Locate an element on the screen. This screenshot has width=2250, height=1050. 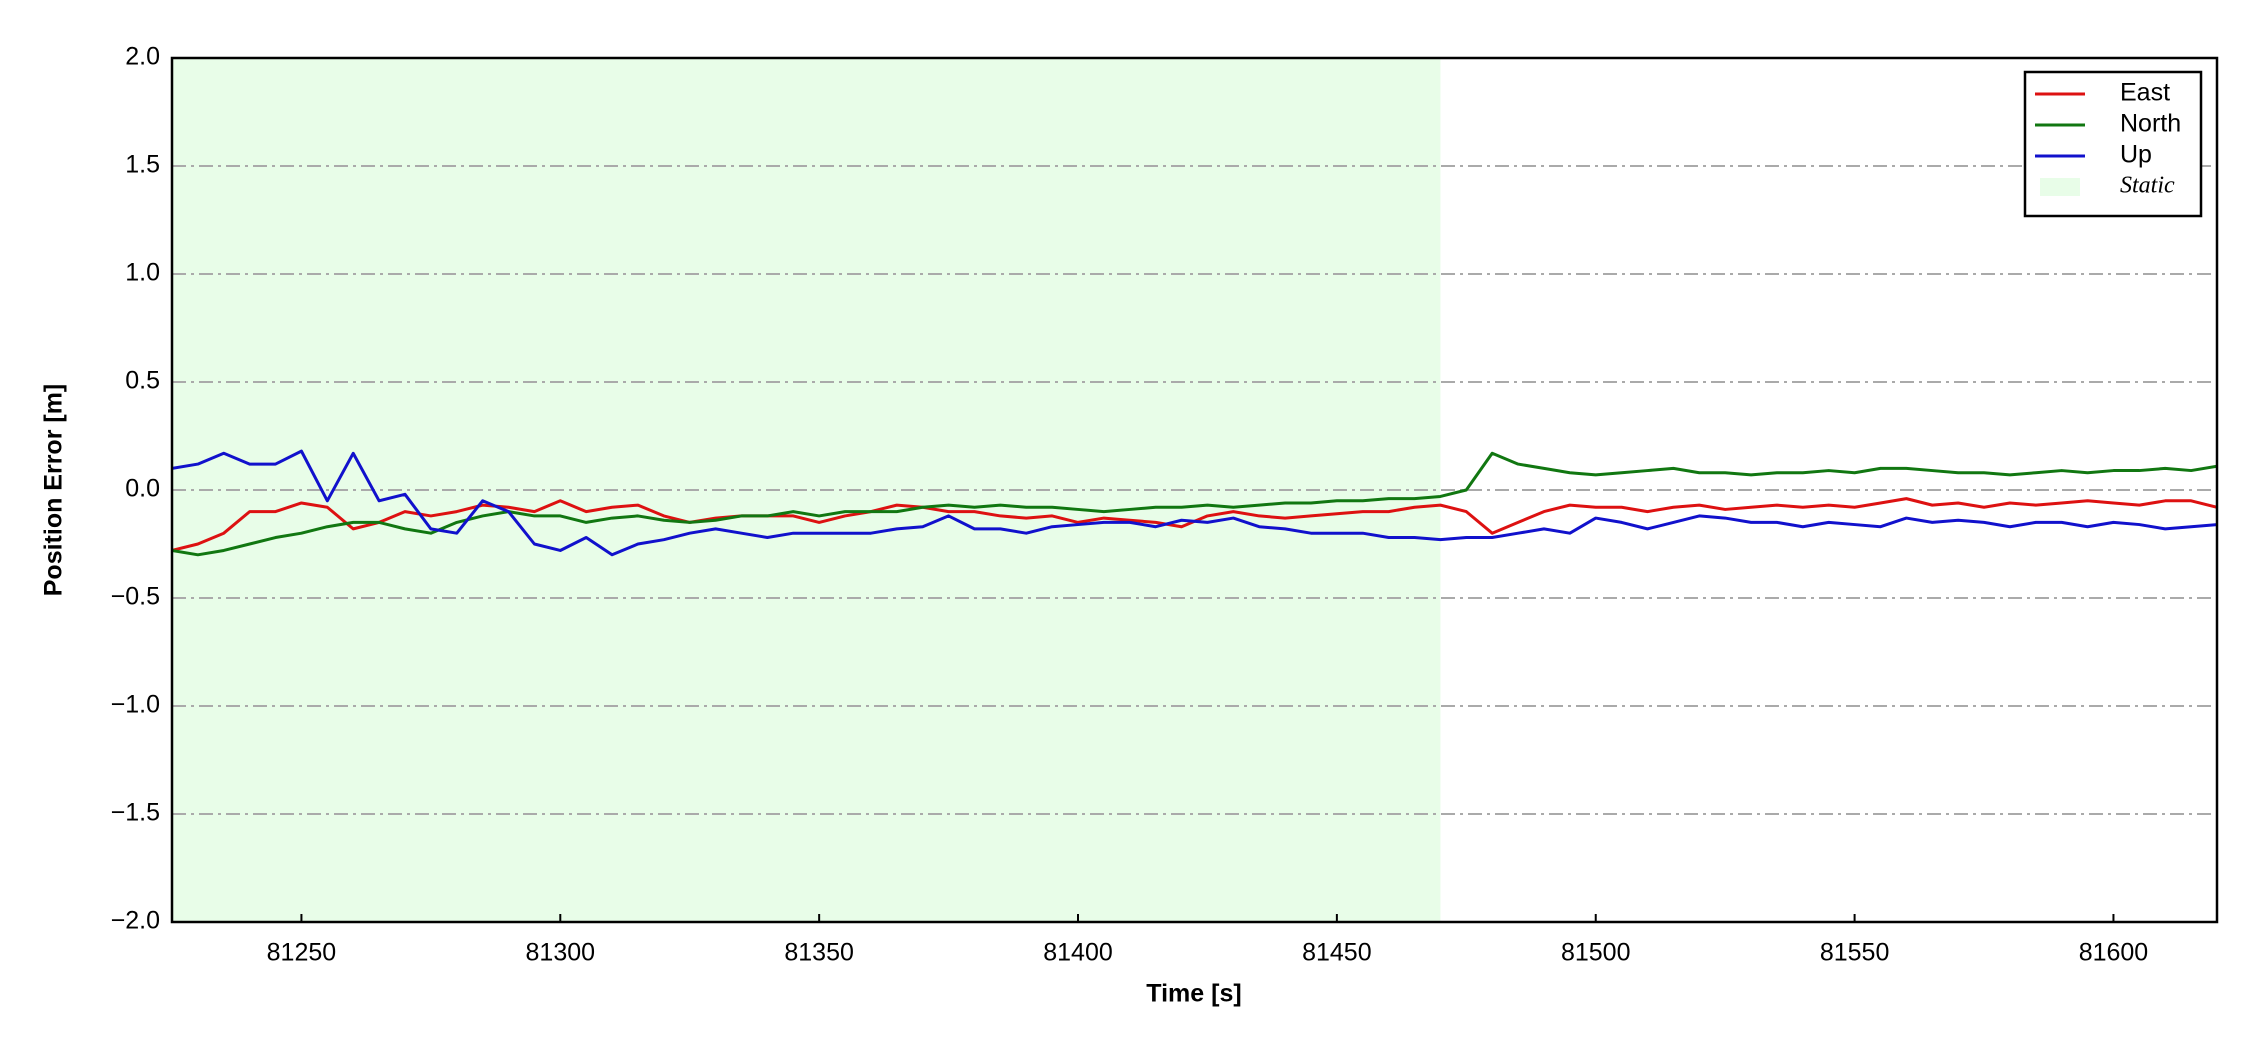
x-tick-label: 81500 is located at coordinates (1596, 953).